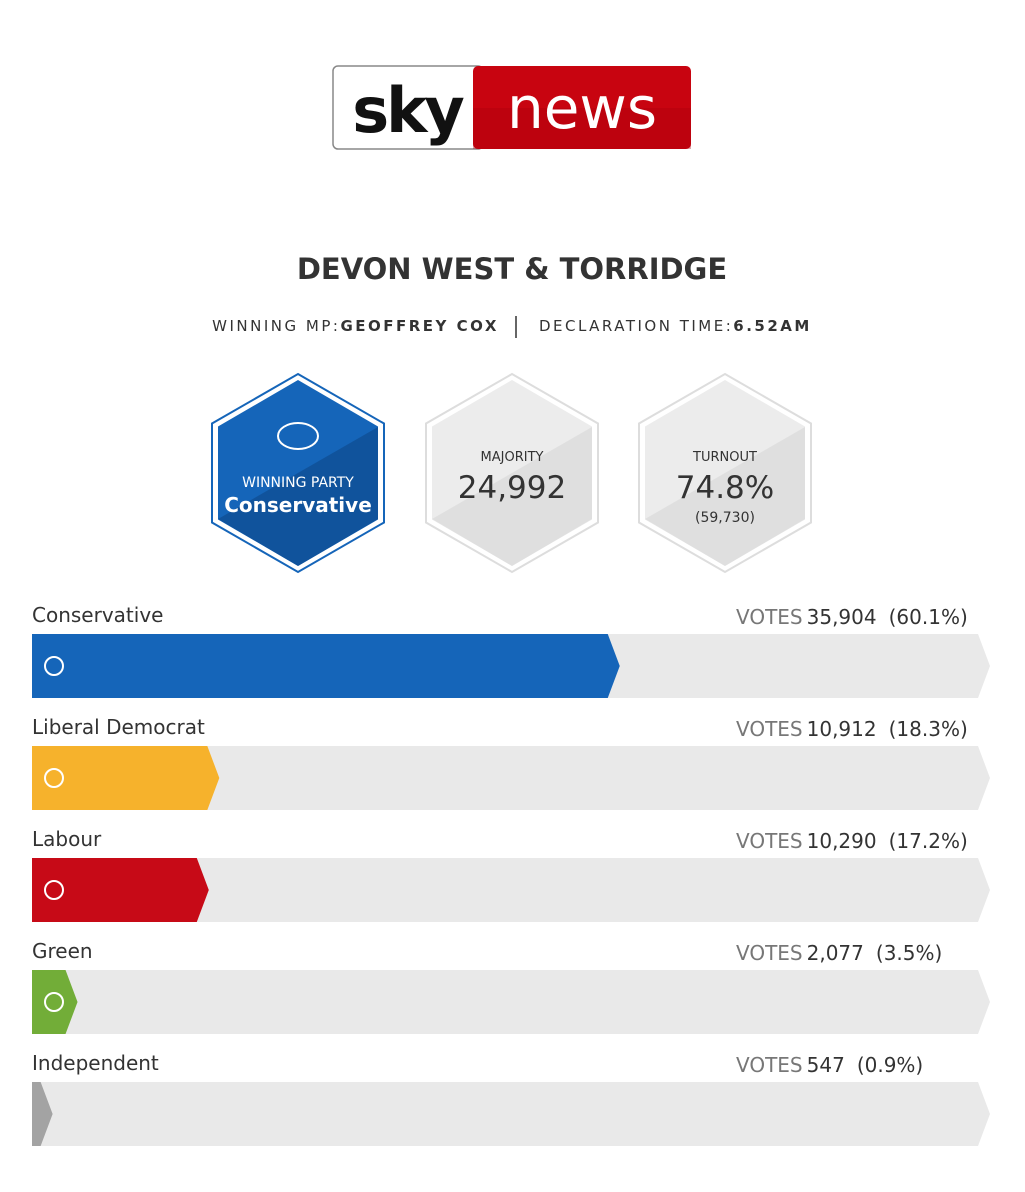 The height and width of the screenshot is (1192, 1025). What do you see at coordinates (909, 953) in the screenshot?
I see `vote-share: (3.5%)` at bounding box center [909, 953].